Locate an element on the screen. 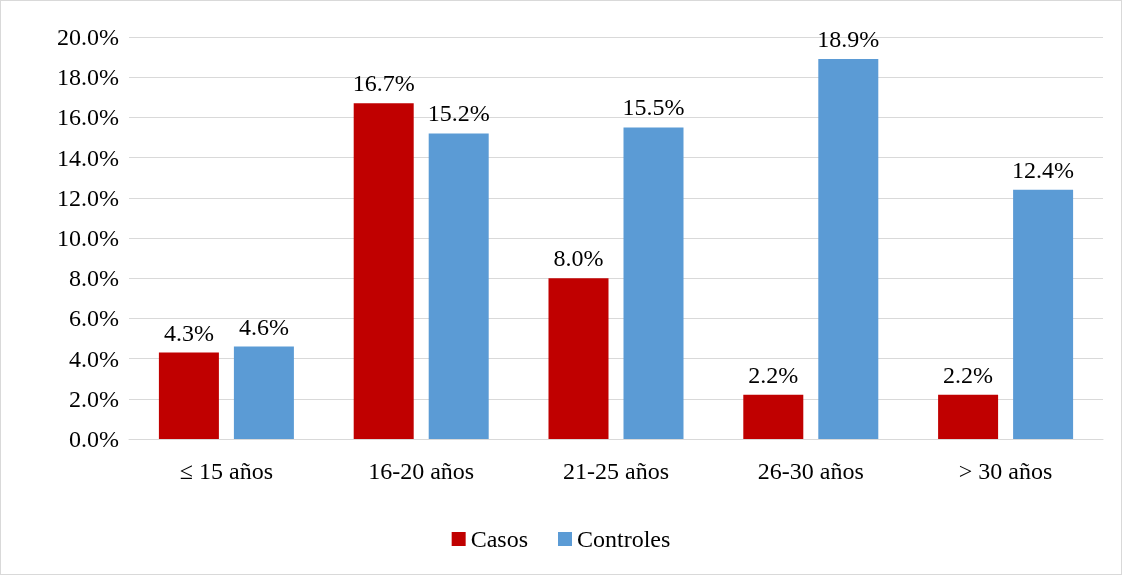 This screenshot has height=575, width=1122. data-label: 12.4% is located at coordinates (1043, 169).